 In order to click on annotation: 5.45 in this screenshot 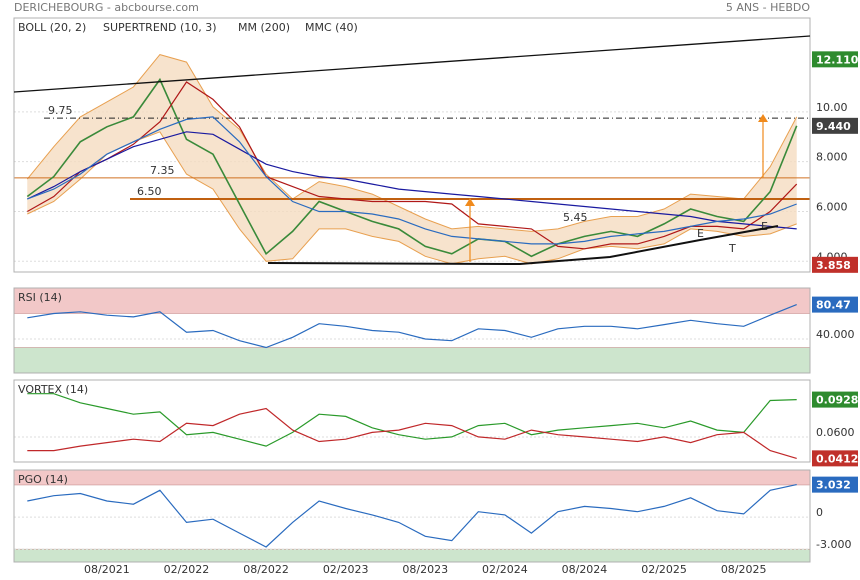, I will do `click(575, 217)`.